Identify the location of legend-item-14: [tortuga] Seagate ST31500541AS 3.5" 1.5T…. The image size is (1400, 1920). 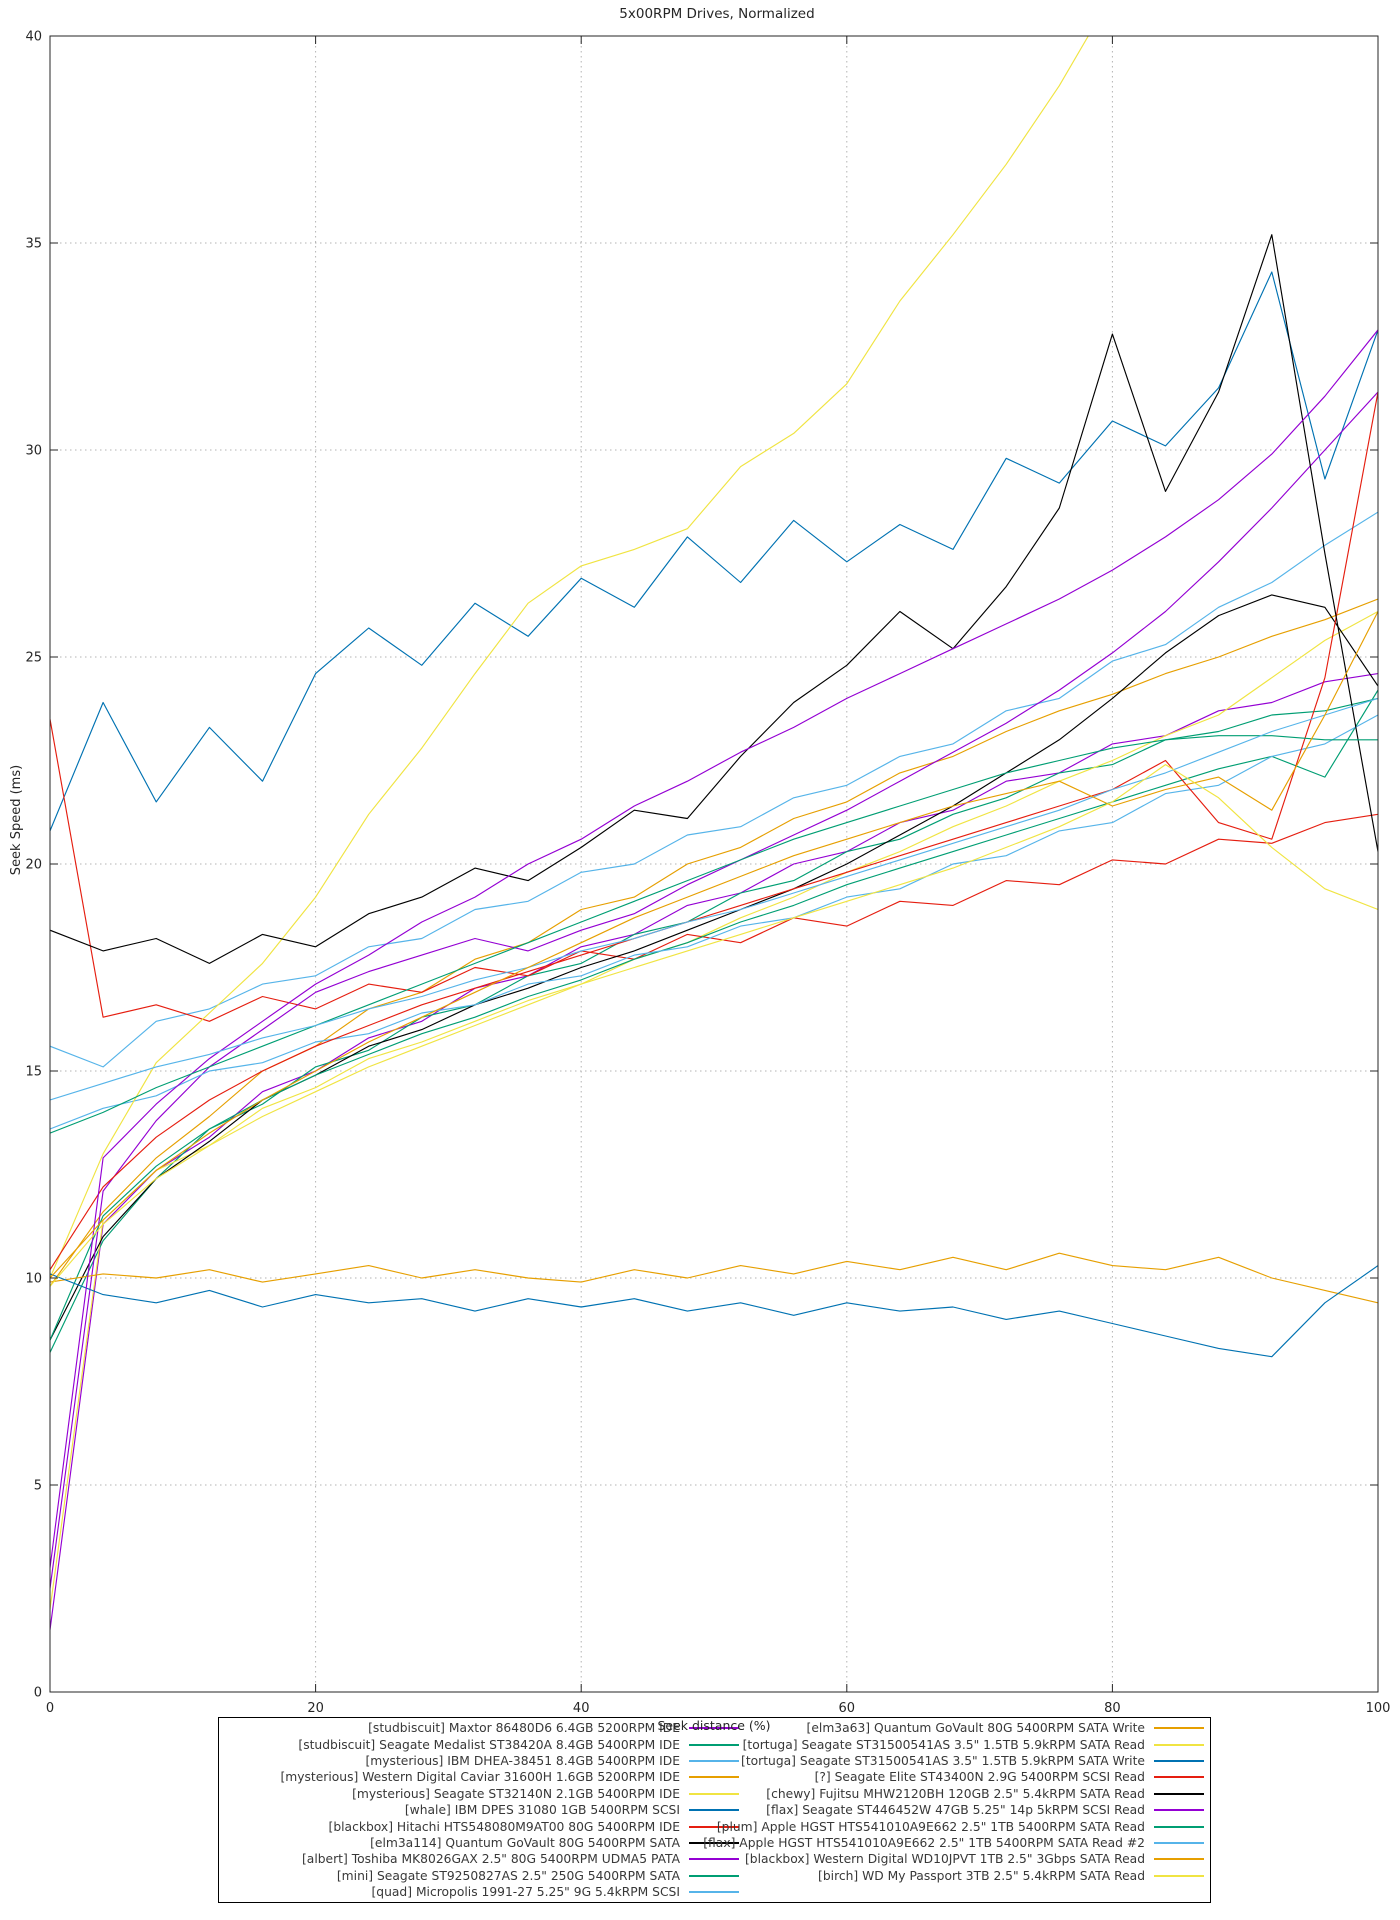
(971, 1761).